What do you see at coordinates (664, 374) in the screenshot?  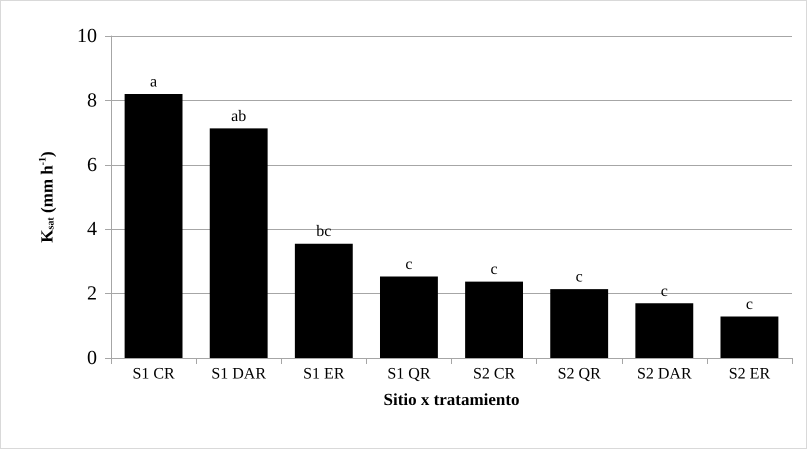 I see `x-tick-label: S2 DAR` at bounding box center [664, 374].